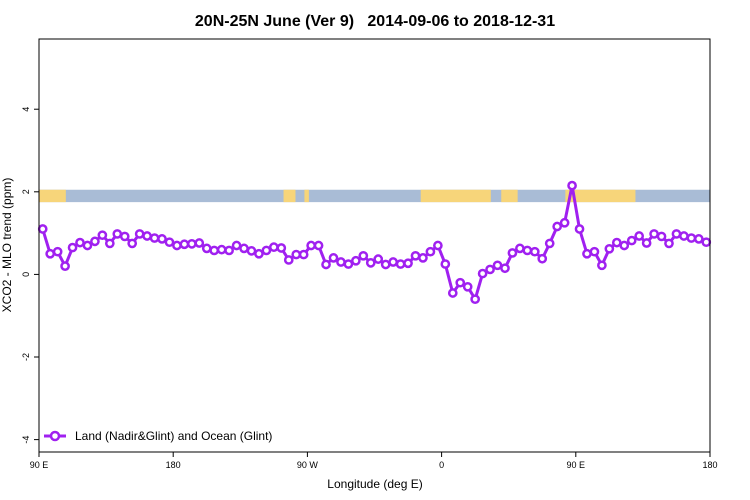 This screenshot has height=500, width=750. Describe the element at coordinates (308, 465) in the screenshot. I see `x-tick-label: 90 W` at that location.